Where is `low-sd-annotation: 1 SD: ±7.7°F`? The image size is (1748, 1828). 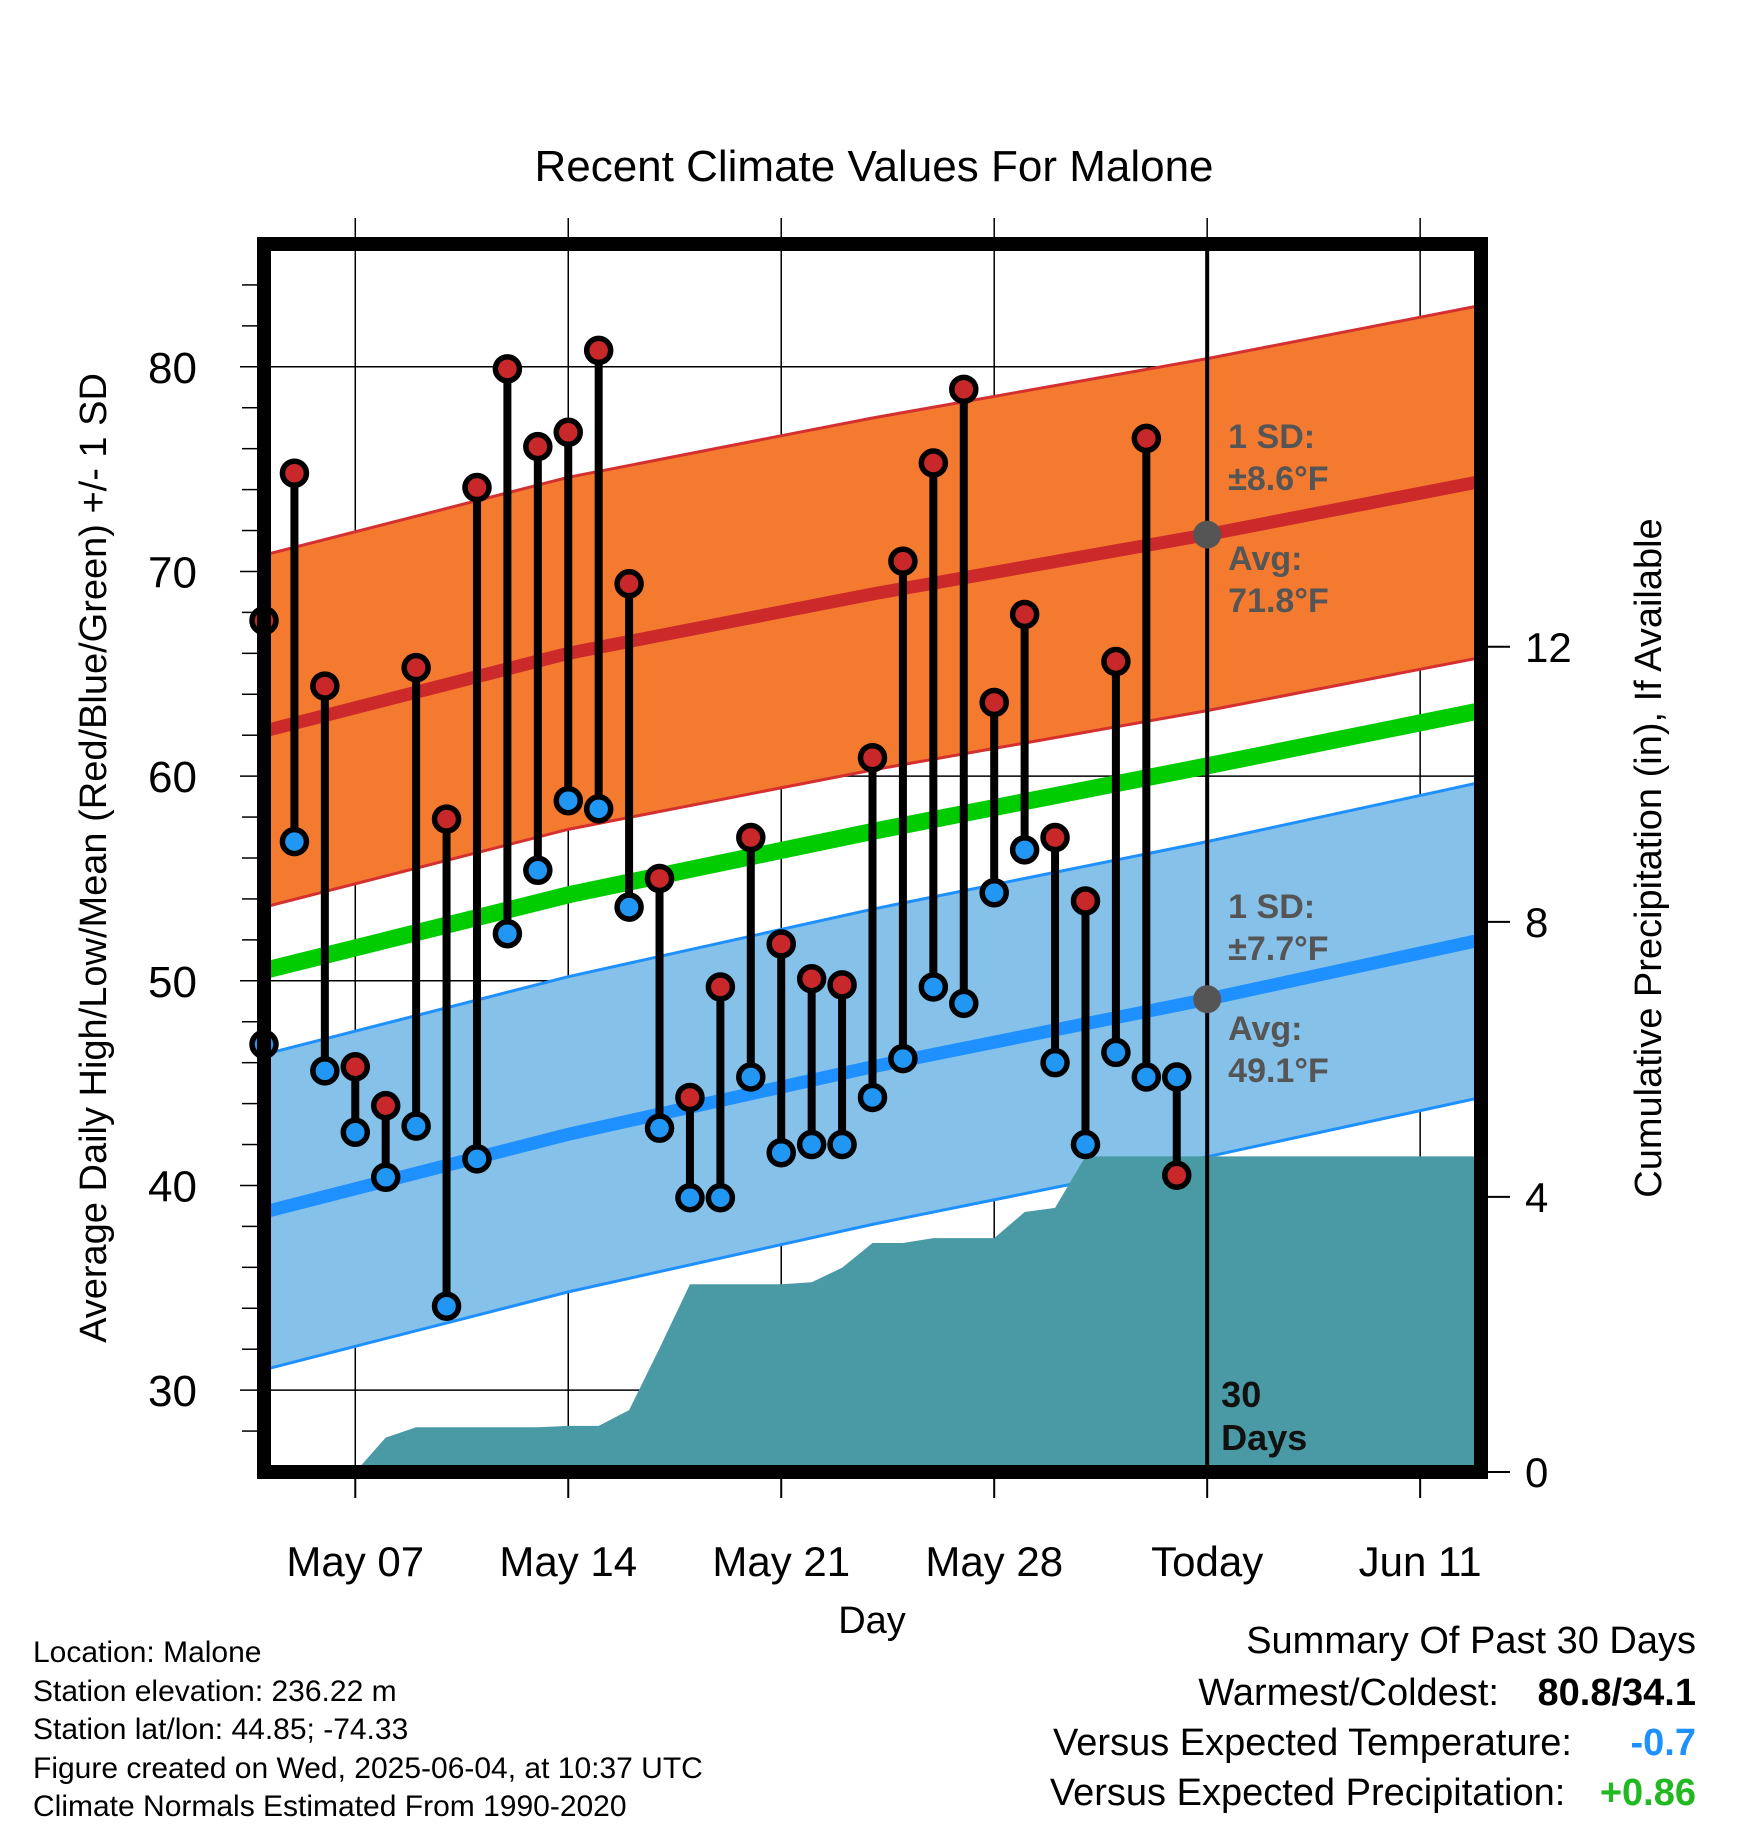
low-sd-annotation: 1 SD: ±7.7°F is located at coordinates (1278, 928).